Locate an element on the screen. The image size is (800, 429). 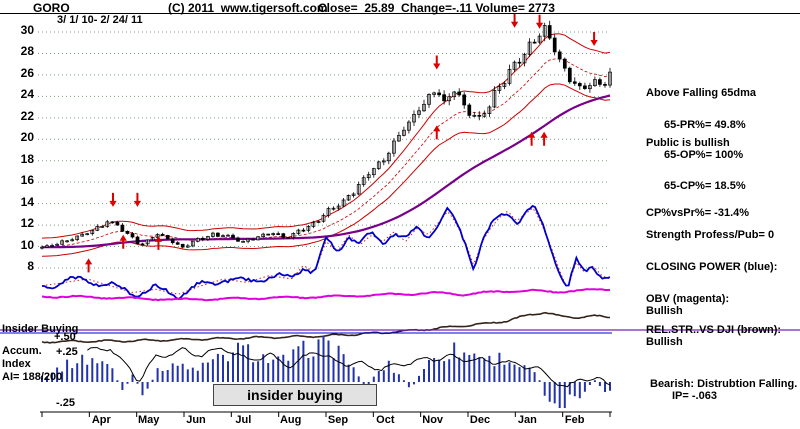
bearish-note: Bearish: Distrubtion Falling. is located at coordinates (724, 384).